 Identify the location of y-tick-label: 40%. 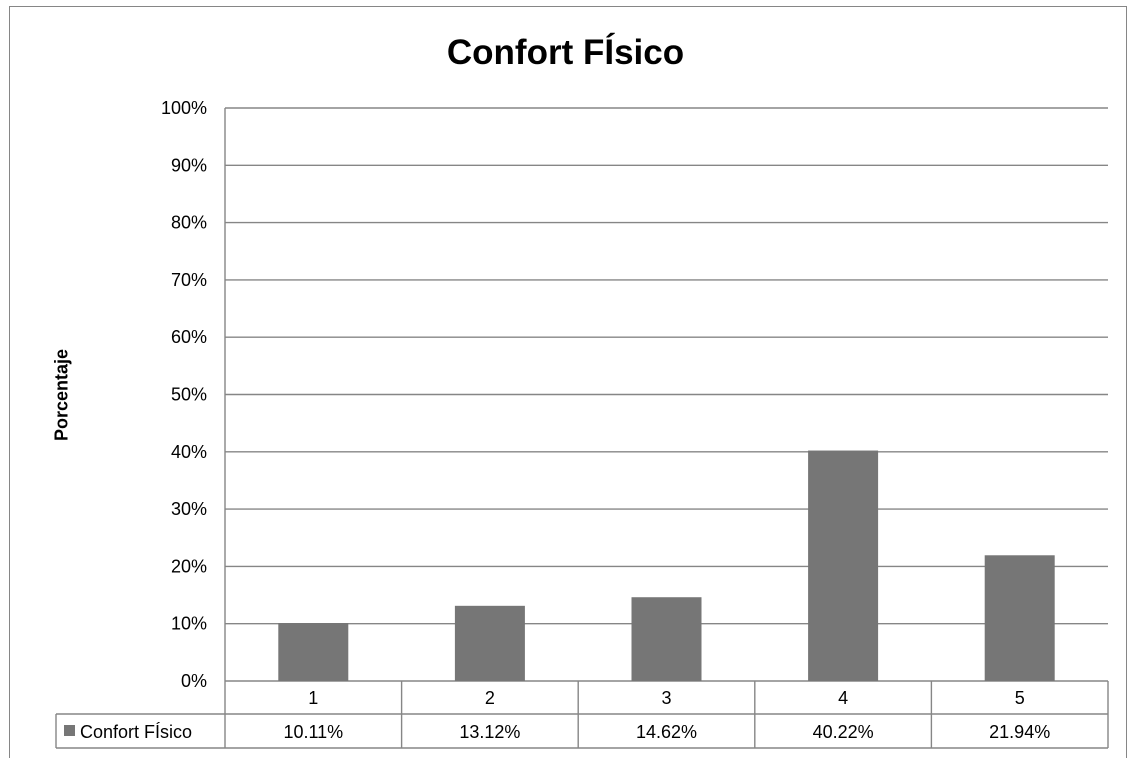
(189, 452).